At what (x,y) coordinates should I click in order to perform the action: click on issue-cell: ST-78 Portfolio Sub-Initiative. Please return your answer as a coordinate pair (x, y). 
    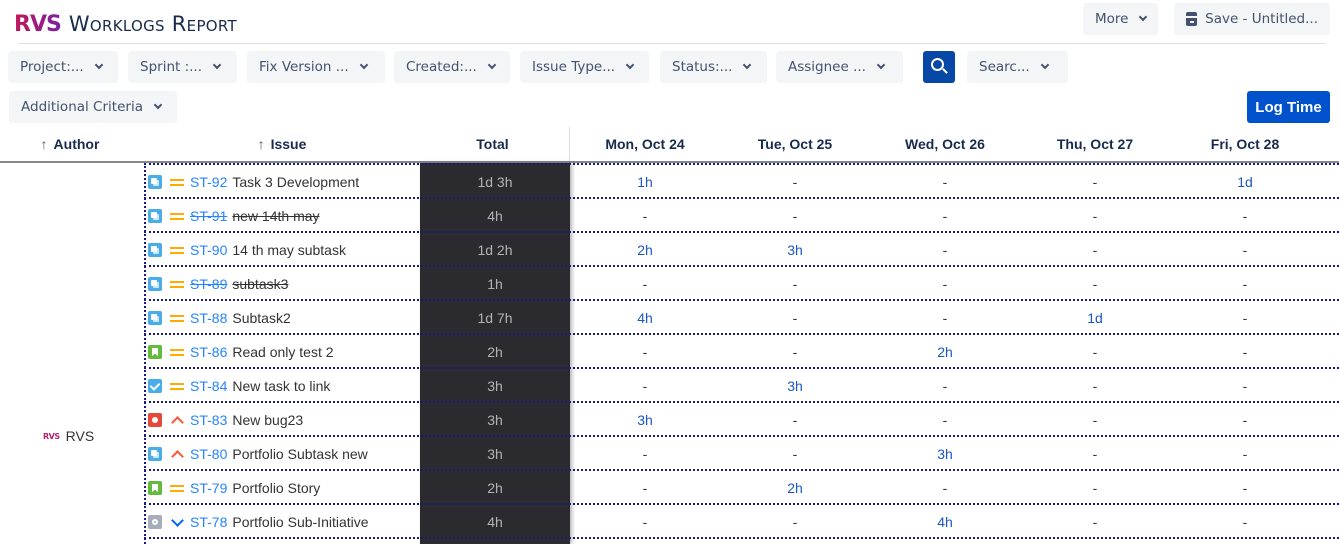
    Looking at the image, I should click on (258, 522).